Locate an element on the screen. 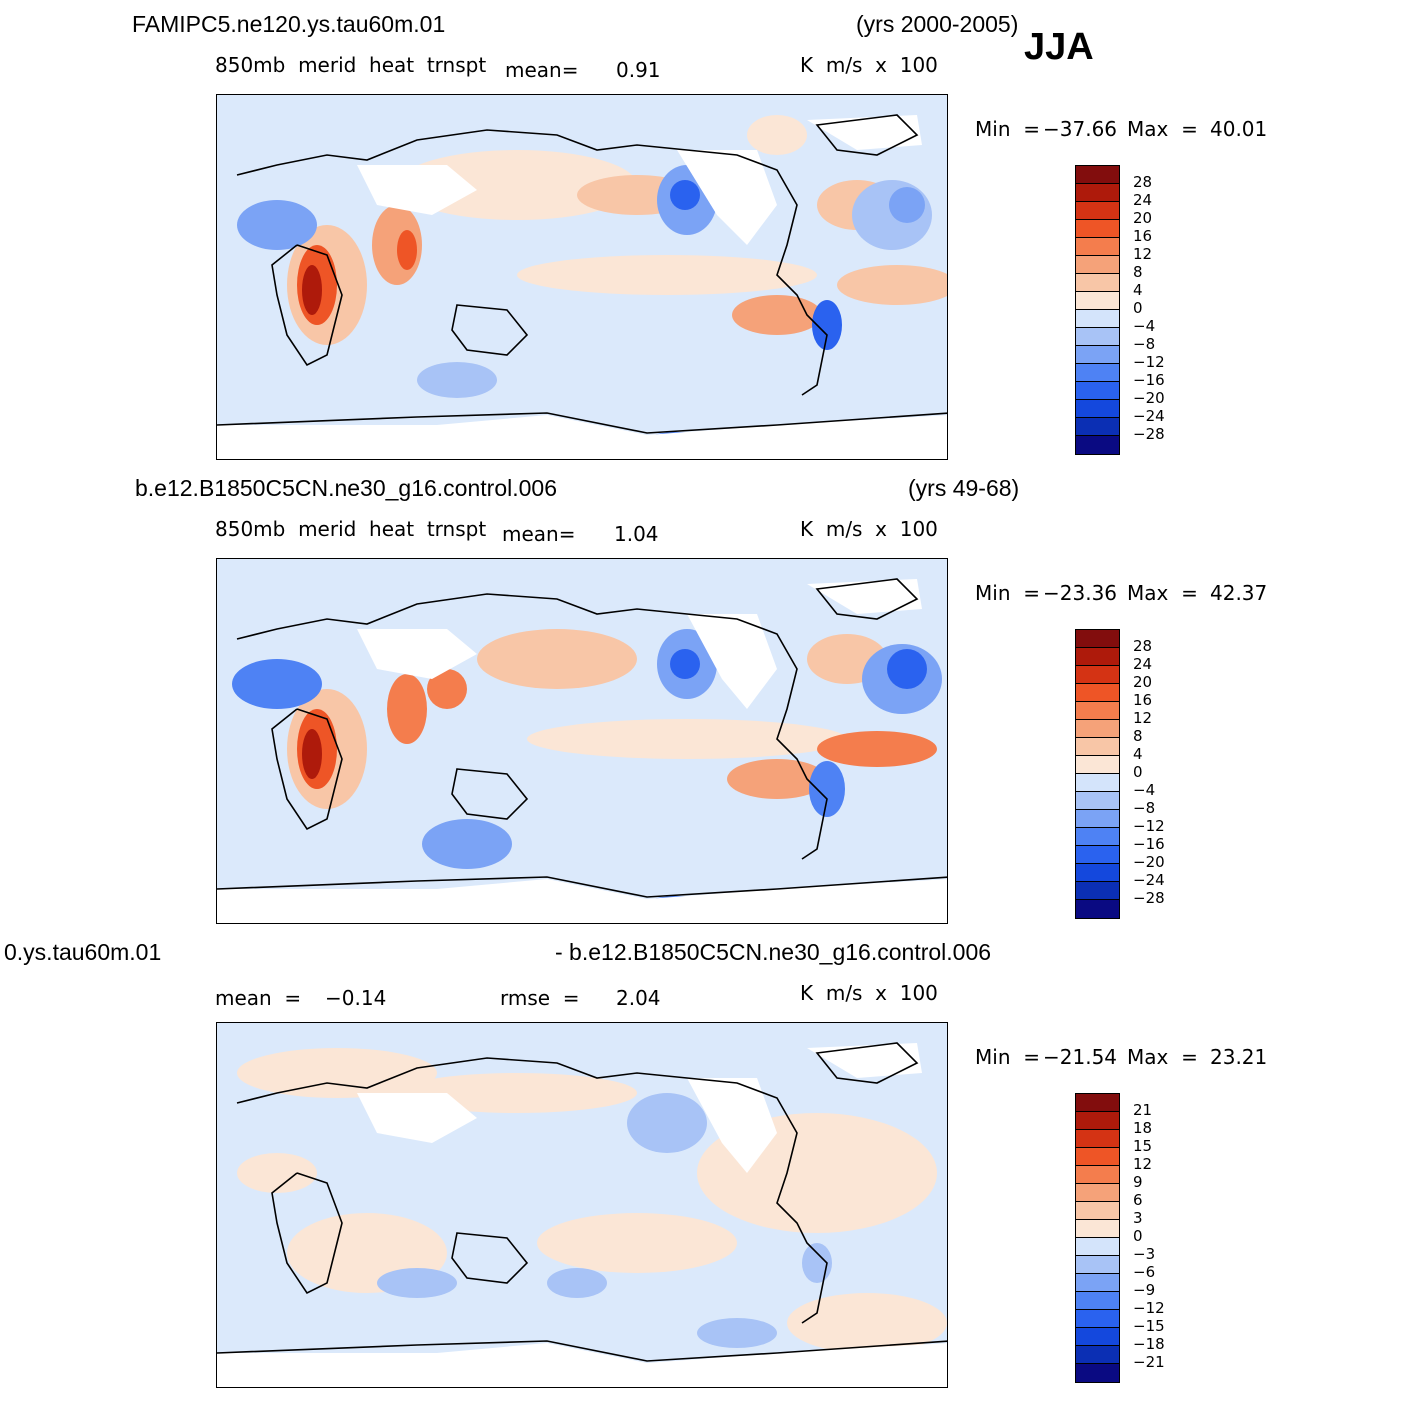 The width and height of the screenshot is (1402, 1403). colorbar-tick-label: 12 is located at coordinates (1143, 254).